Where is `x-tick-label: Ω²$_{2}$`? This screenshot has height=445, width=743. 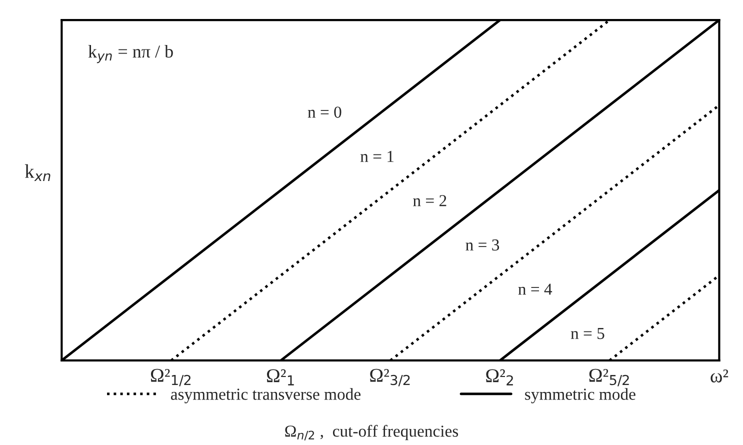
x-tick-label: Ω²$_{2}$ is located at coordinates (499, 377).